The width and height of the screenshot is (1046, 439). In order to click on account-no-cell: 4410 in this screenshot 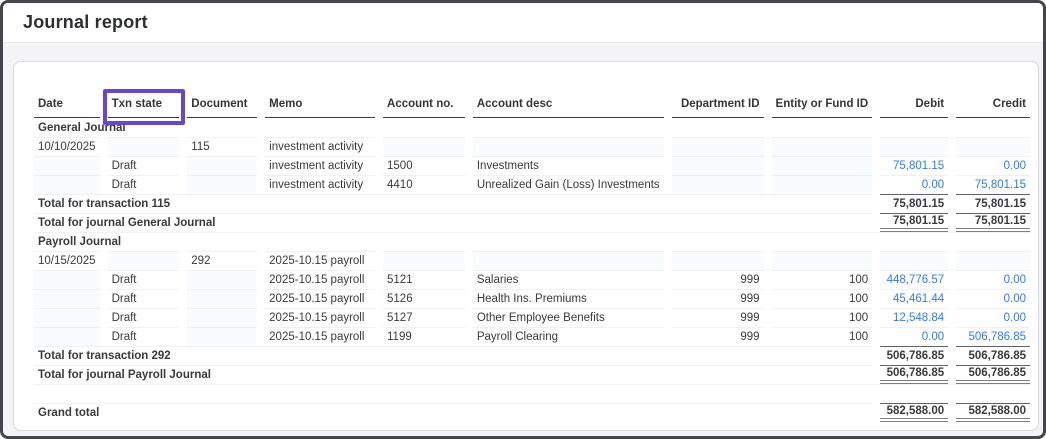, I will do `click(424, 184)`.